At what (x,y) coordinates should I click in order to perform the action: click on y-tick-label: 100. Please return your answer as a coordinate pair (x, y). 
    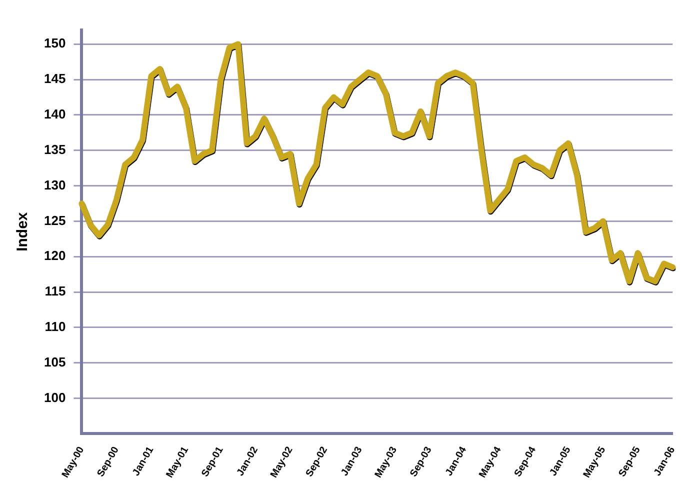
    Looking at the image, I should click on (55, 397).